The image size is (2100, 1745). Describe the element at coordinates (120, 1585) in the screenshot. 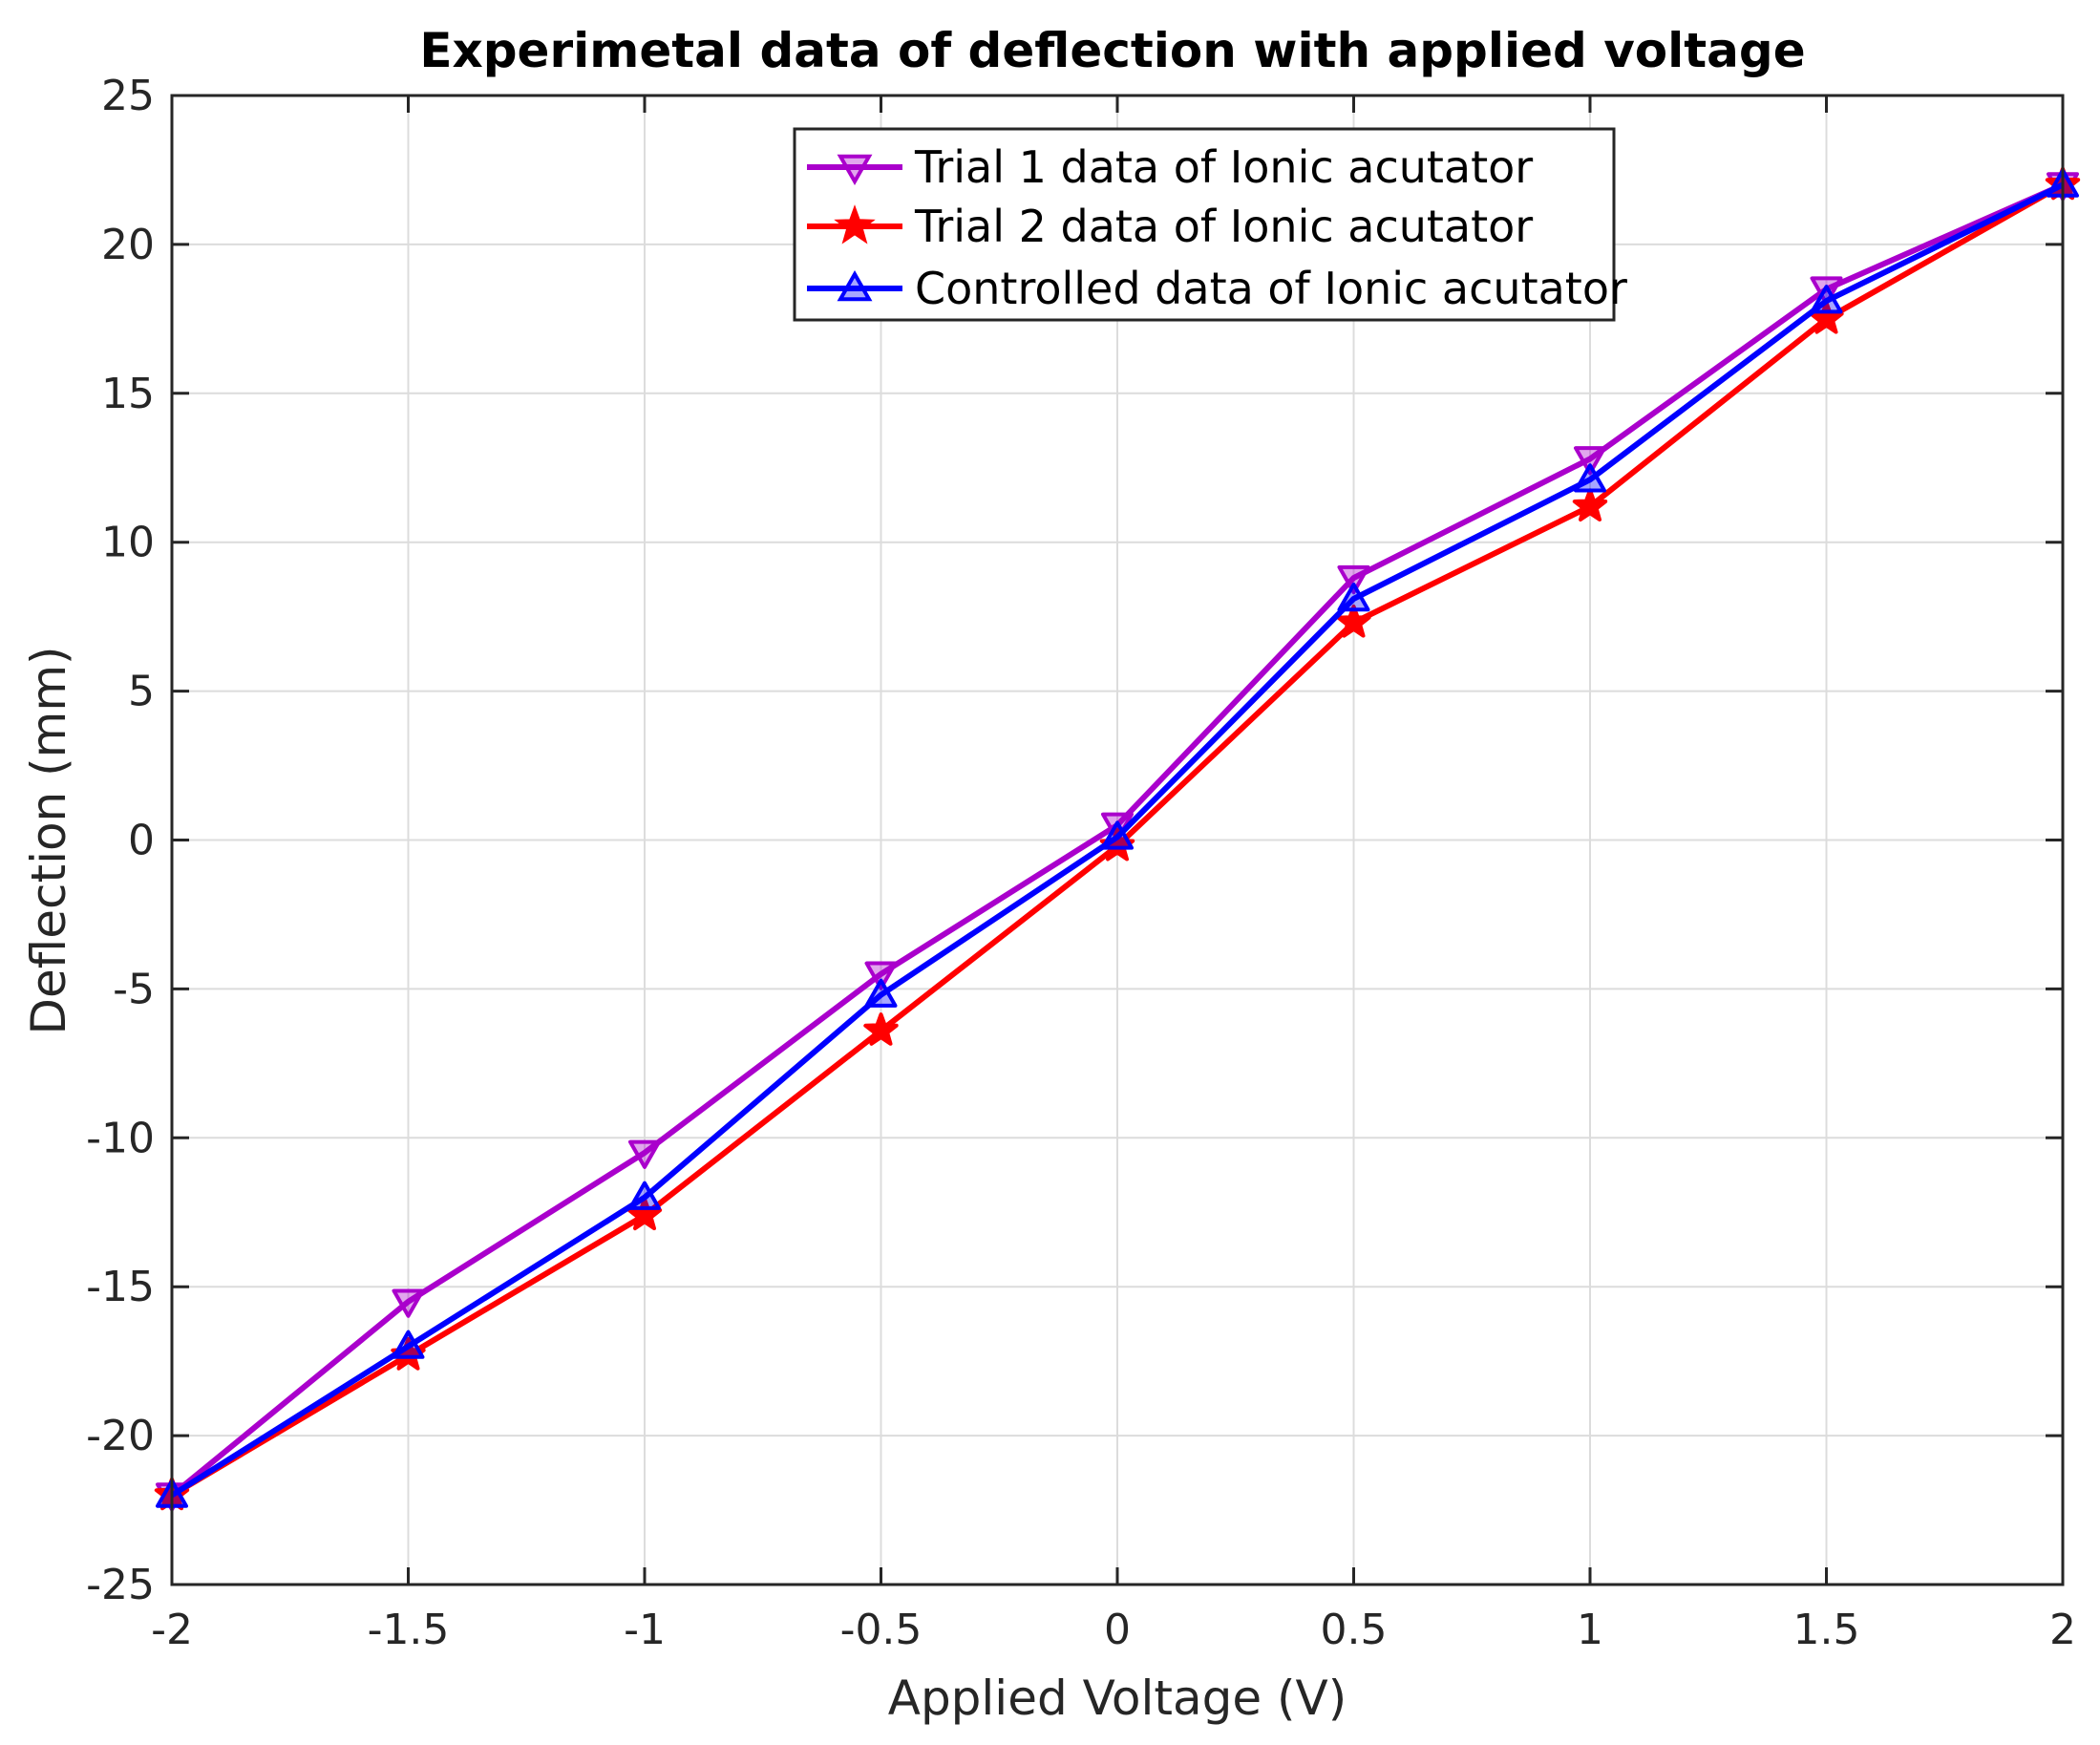

I see `y-tick-label: -25` at that location.